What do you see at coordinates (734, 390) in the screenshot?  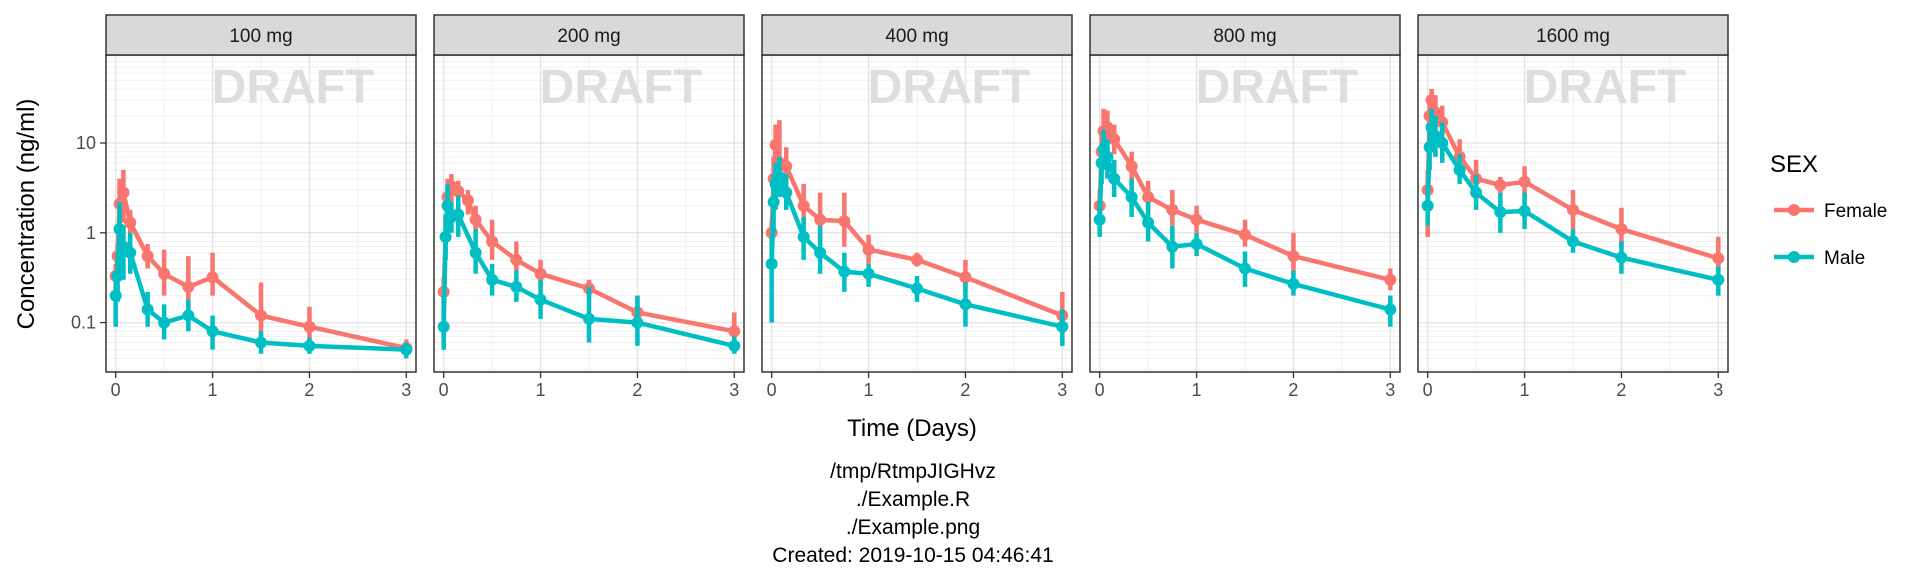 I see `x-tick-label: 3` at bounding box center [734, 390].